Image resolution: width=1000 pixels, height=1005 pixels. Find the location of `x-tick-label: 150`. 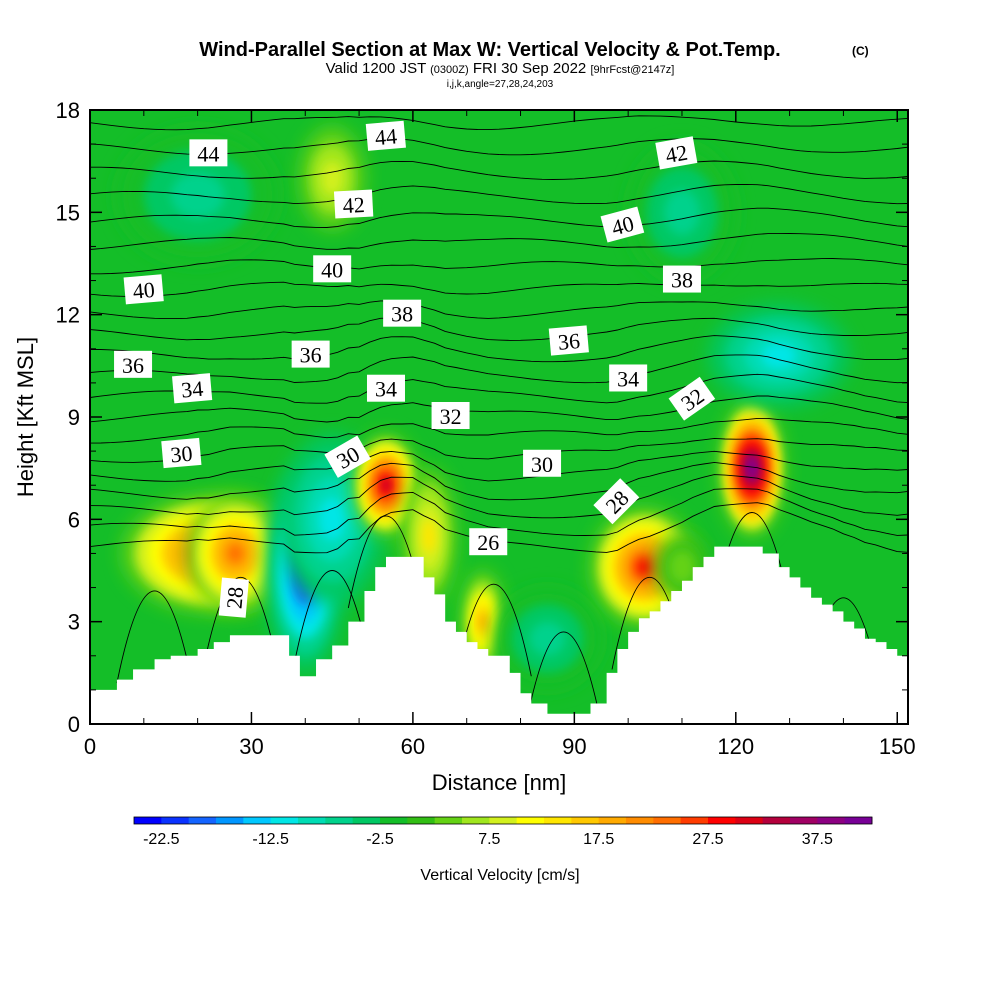

x-tick-label: 150 is located at coordinates (897, 746).